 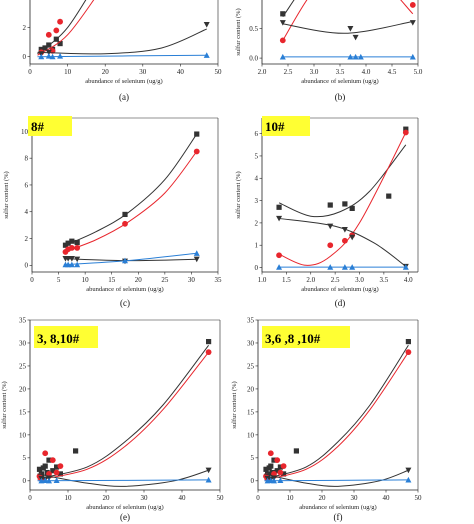 I want to click on series-triangle-down-black, so click(x=124, y=477).